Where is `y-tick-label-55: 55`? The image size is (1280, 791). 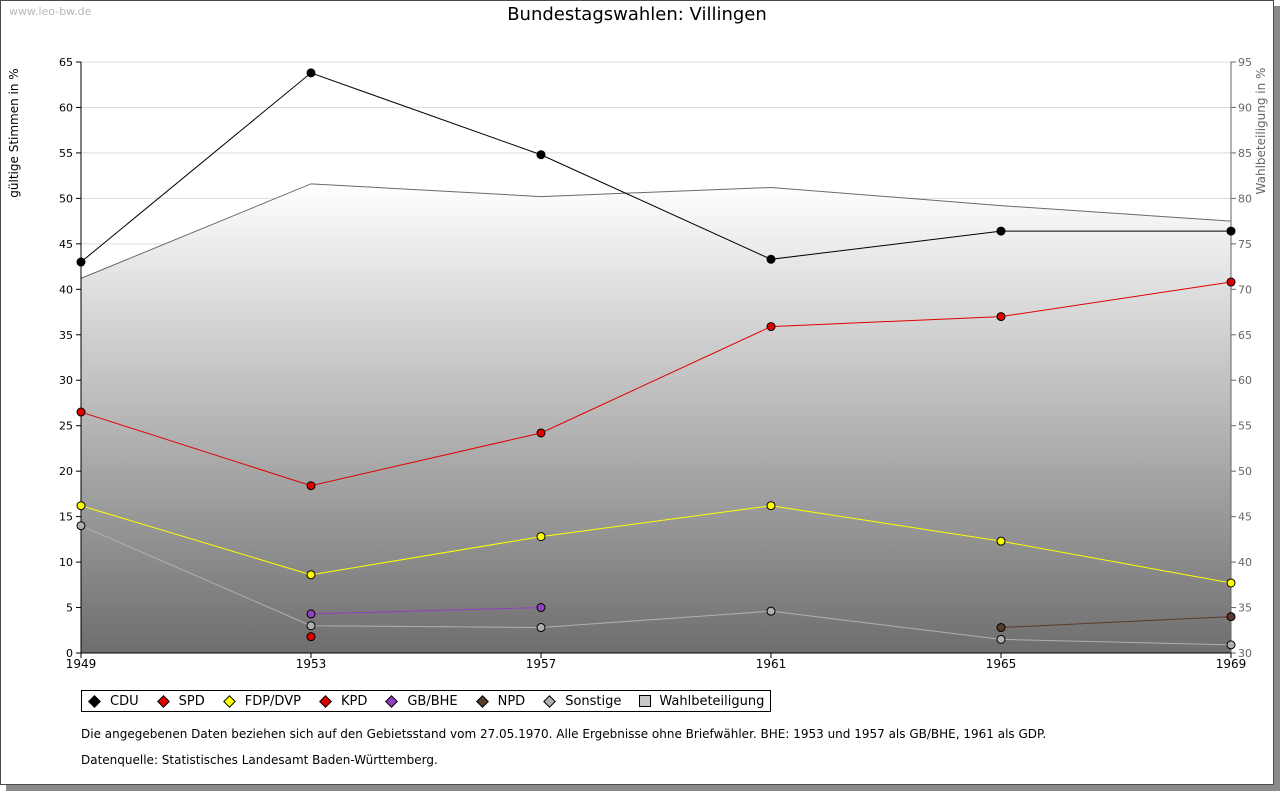
y-tick-label-55: 55 is located at coordinates (66, 153).